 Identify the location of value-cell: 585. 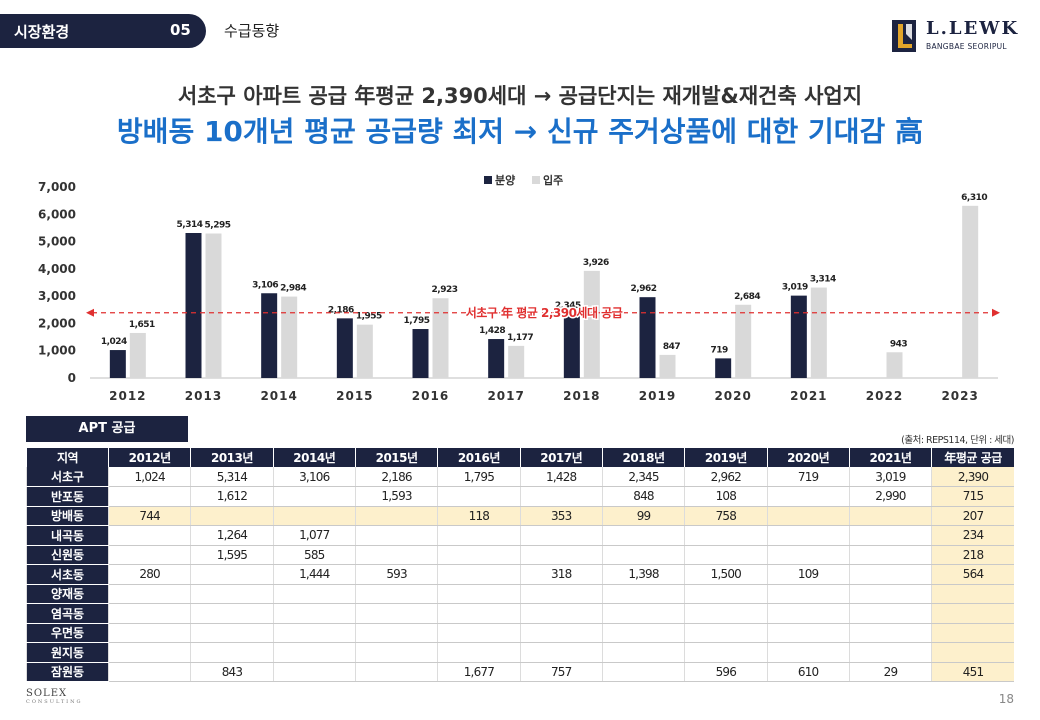
(314, 555).